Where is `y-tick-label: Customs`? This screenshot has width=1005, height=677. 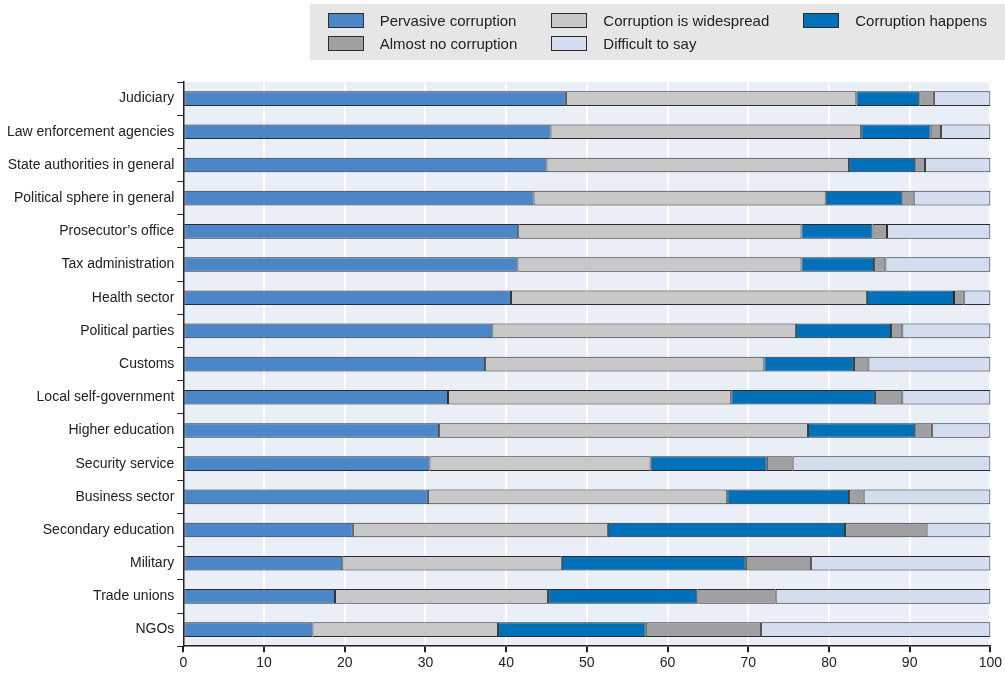
y-tick-label: Customs is located at coordinates (147, 362).